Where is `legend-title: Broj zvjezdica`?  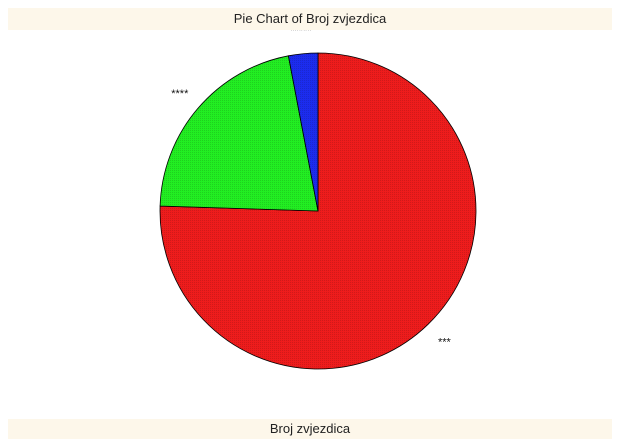 legend-title: Broj zvjezdica is located at coordinates (310, 429).